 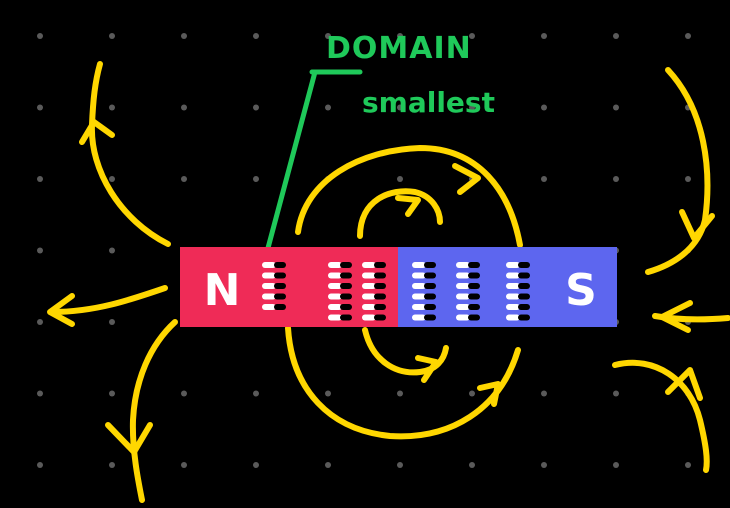 What do you see at coordinates (97, 132) in the screenshot?
I see `arrow-top-left` at bounding box center [97, 132].